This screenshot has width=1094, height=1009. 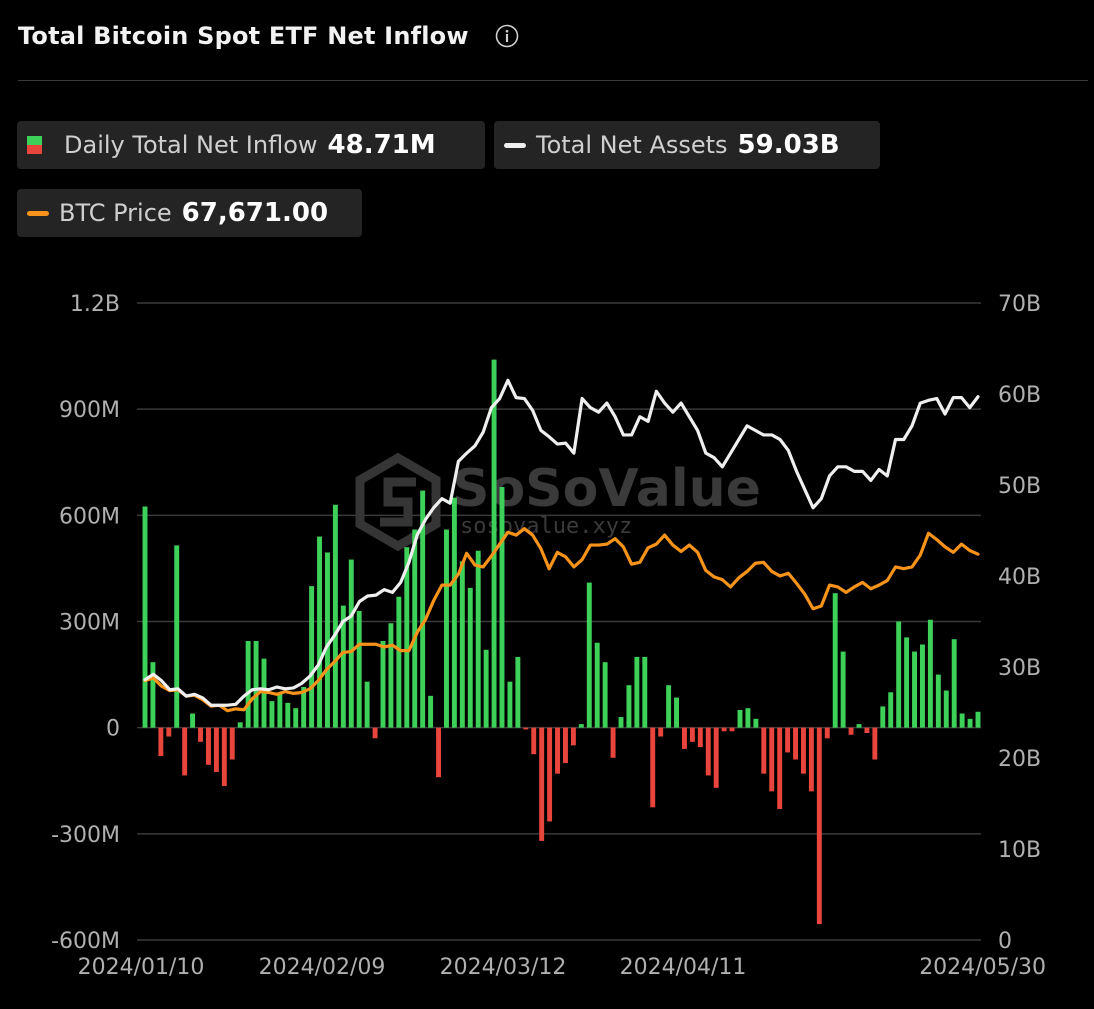 I want to click on legend-price: BTC Price 67,671.00, so click(x=189, y=213).